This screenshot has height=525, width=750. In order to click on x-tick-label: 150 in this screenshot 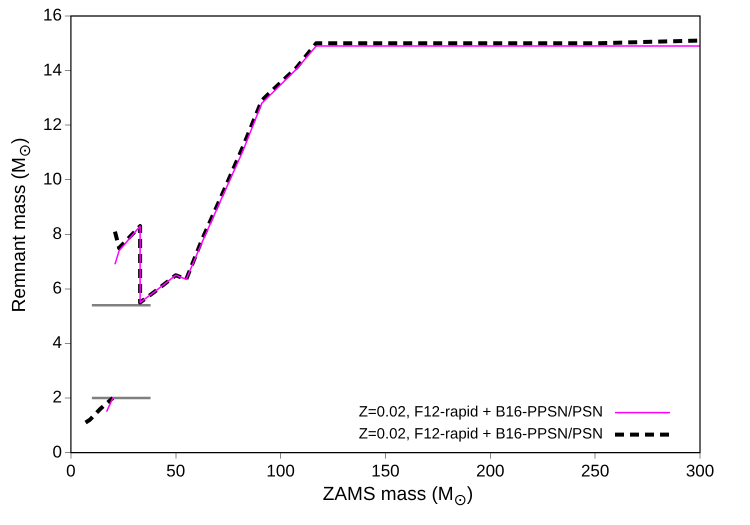, I will do `click(385, 470)`.